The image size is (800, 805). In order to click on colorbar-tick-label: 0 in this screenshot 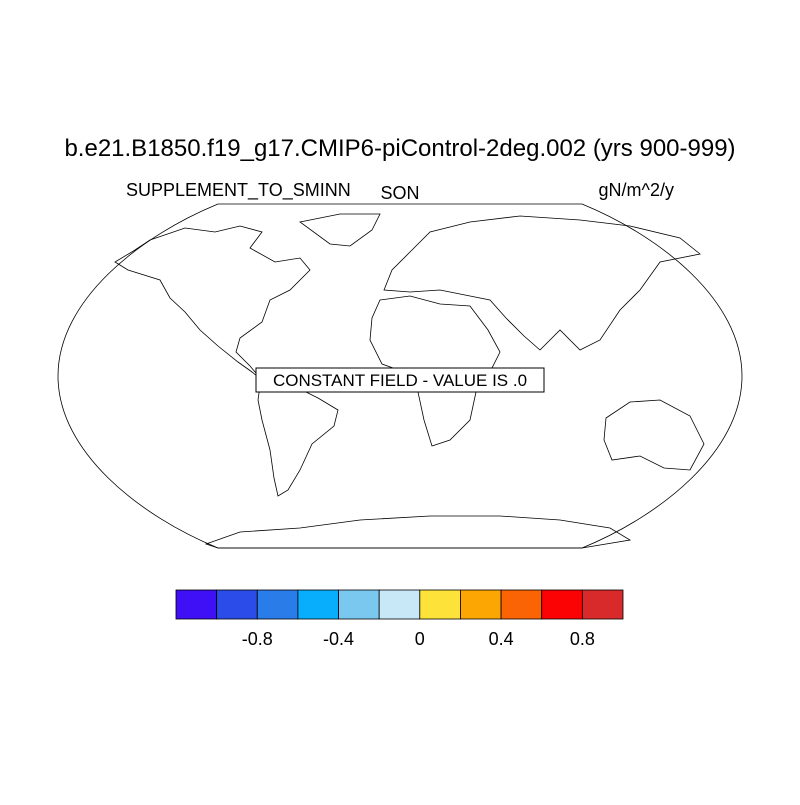, I will do `click(420, 639)`.